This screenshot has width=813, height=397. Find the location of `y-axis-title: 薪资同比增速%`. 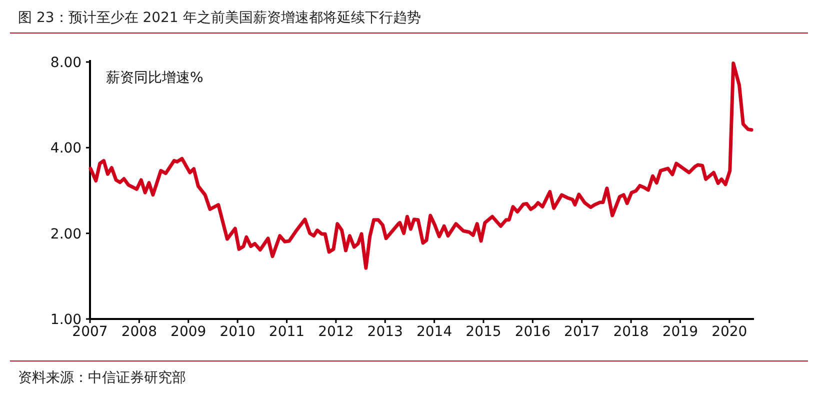

y-axis-title: 薪资同比增速% is located at coordinates (155, 78).